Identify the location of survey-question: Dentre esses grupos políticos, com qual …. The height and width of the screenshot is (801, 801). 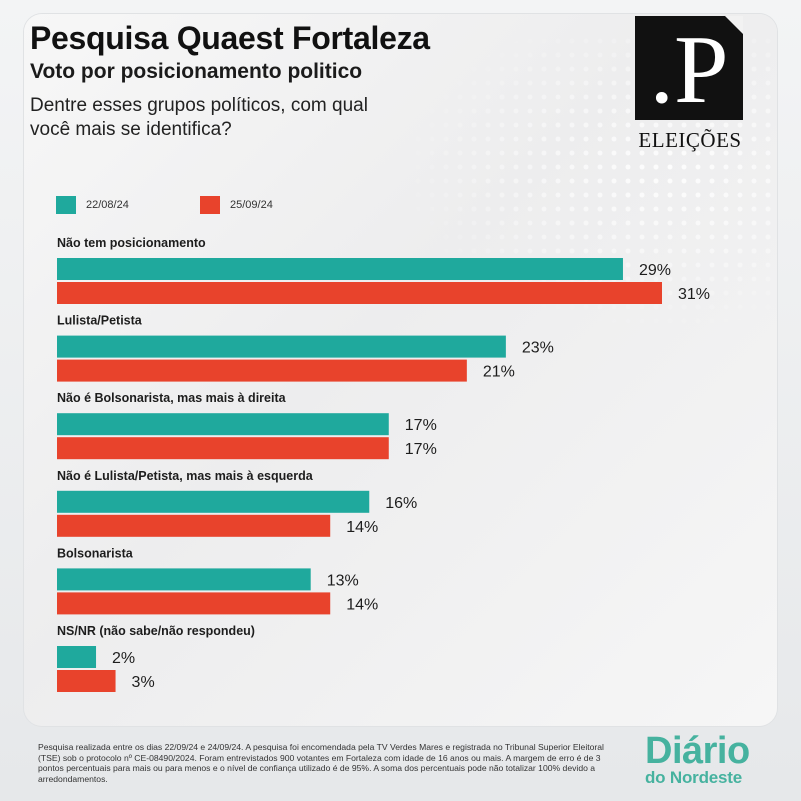
(199, 117).